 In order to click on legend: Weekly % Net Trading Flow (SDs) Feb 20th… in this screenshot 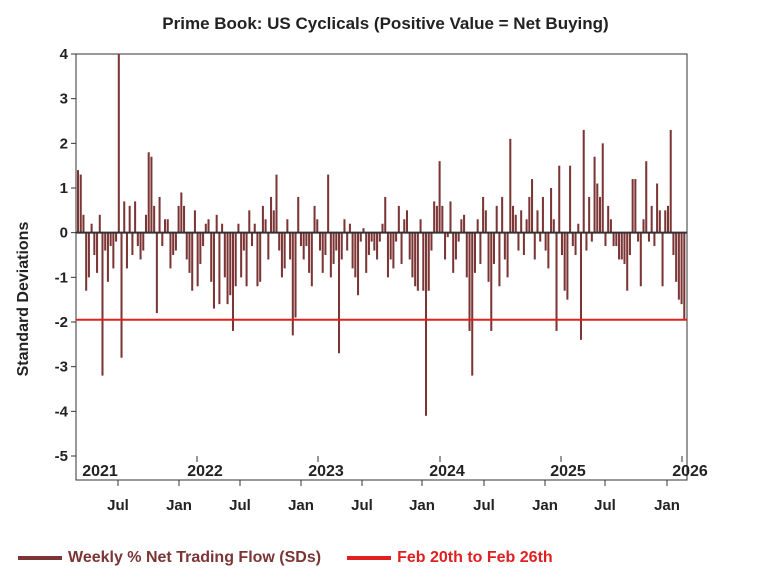, I will do `click(388, 558)`.